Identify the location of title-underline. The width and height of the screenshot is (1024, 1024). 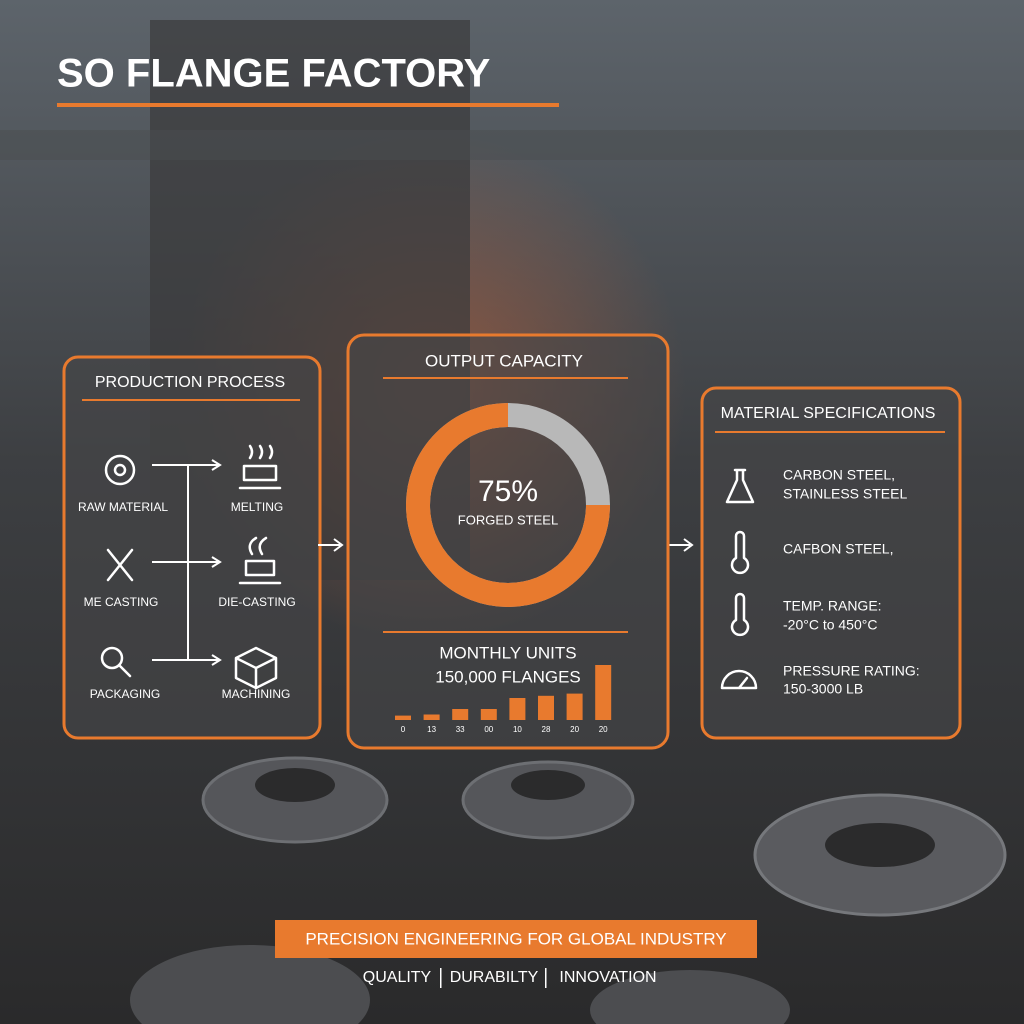
(308, 105).